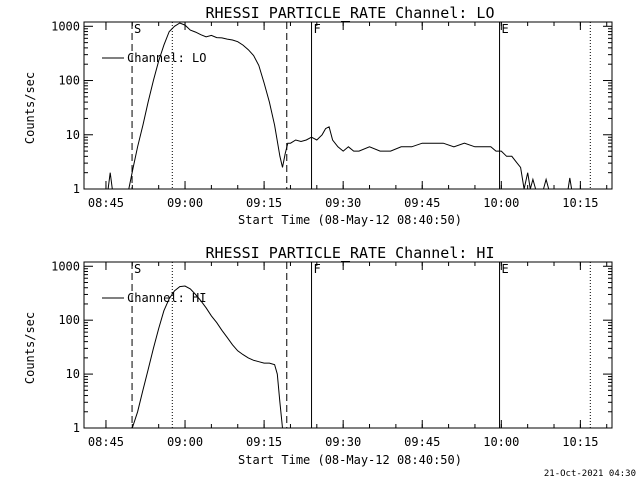 The height and width of the screenshot is (484, 640). Describe the element at coordinates (505, 29) in the screenshot. I see `lo-marker-label: E` at that location.